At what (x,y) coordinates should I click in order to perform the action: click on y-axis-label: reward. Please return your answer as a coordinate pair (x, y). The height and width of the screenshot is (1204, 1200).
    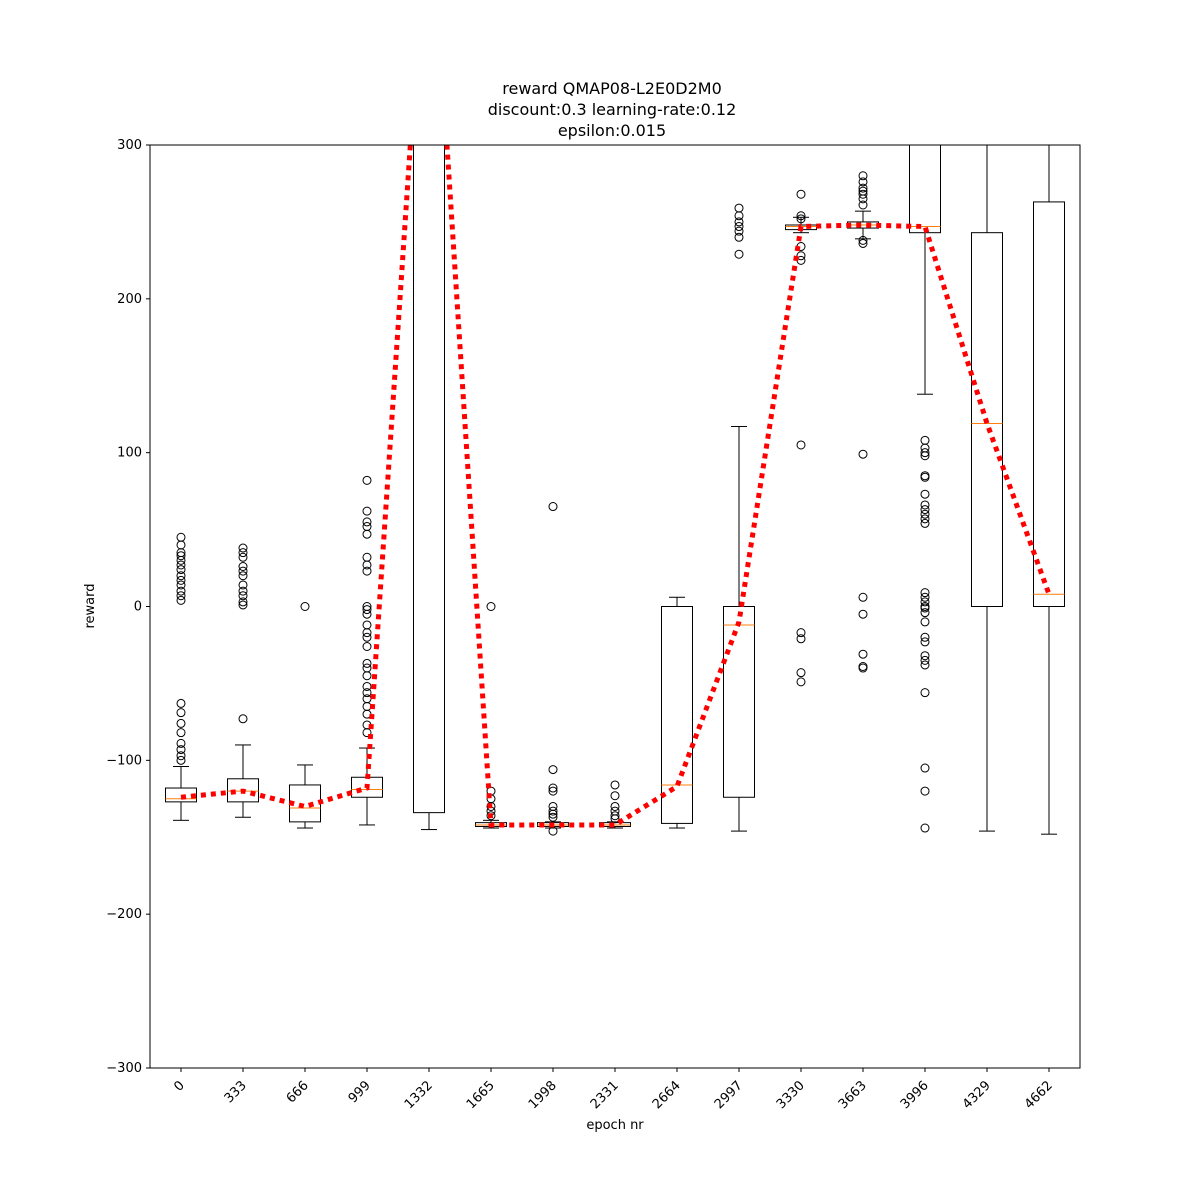
    Looking at the image, I should click on (90, 605).